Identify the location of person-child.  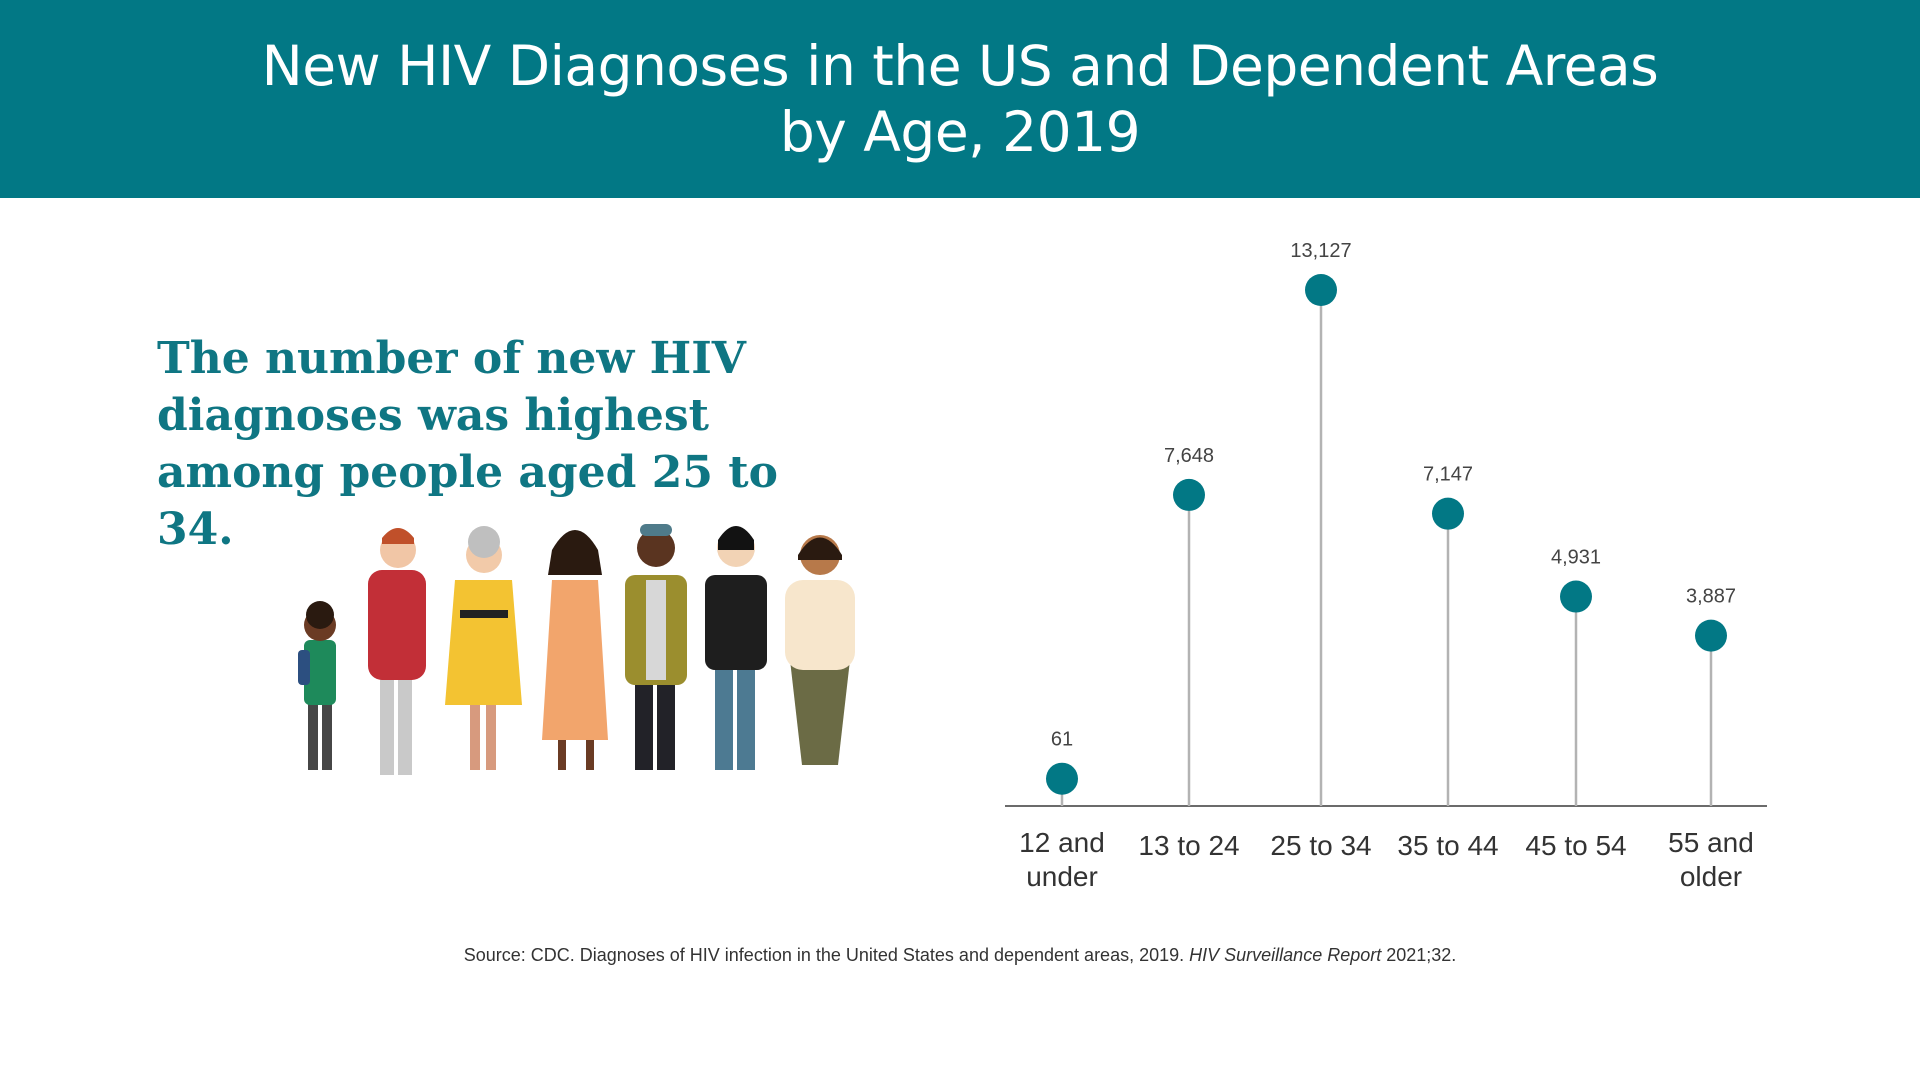
(317, 685).